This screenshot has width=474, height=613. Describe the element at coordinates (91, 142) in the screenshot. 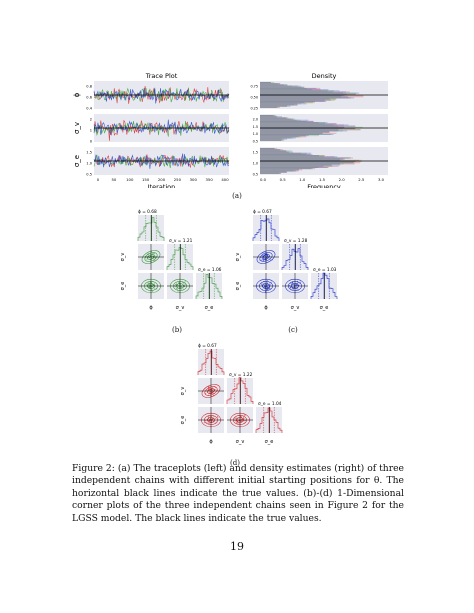

I see `trace-ytick: 0` at that location.